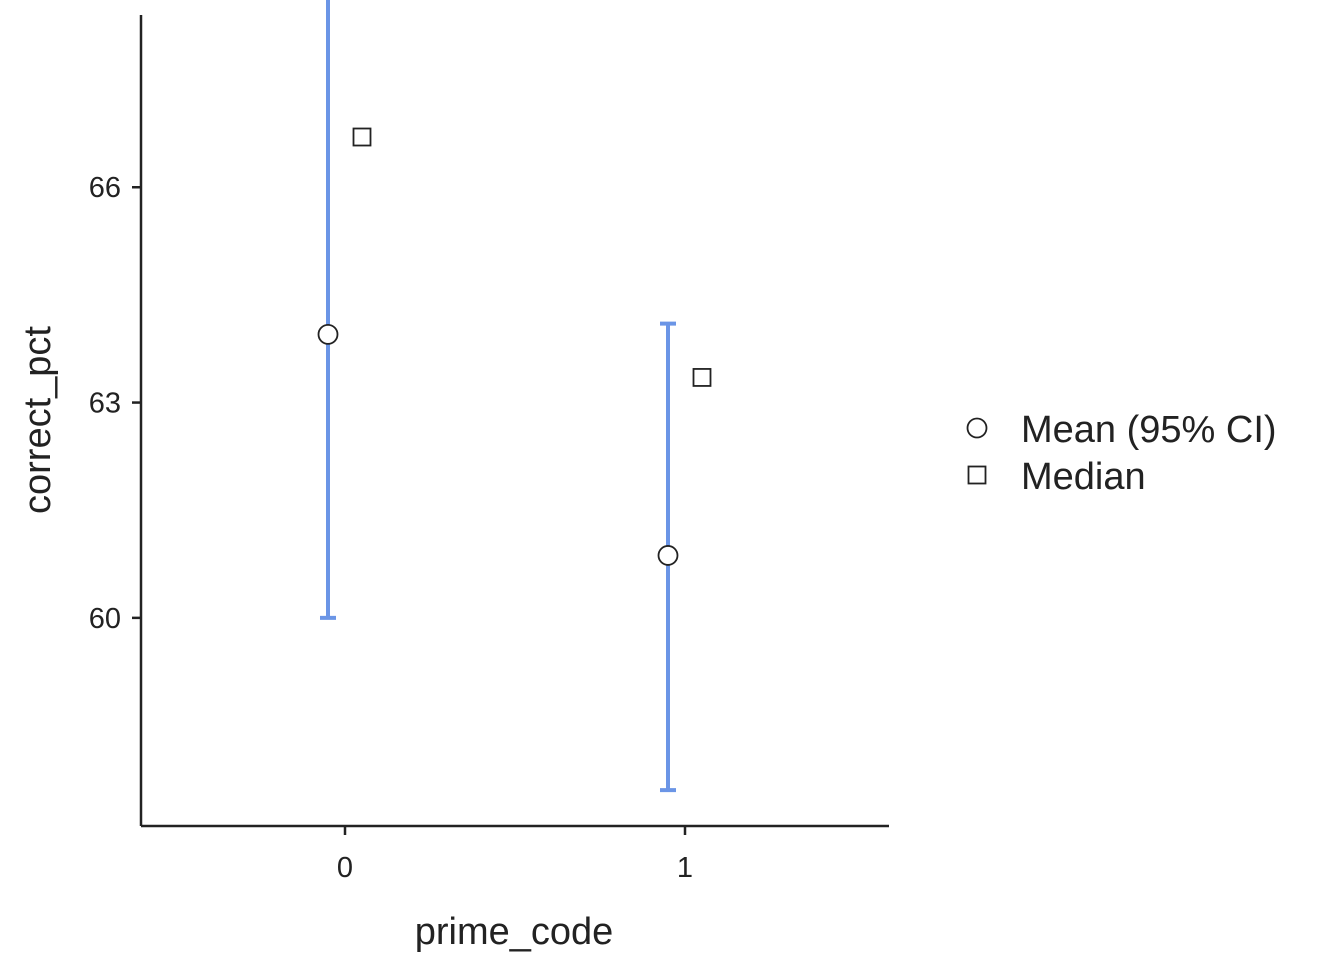  I want to click on x-tick-label: 0, so click(345, 868).